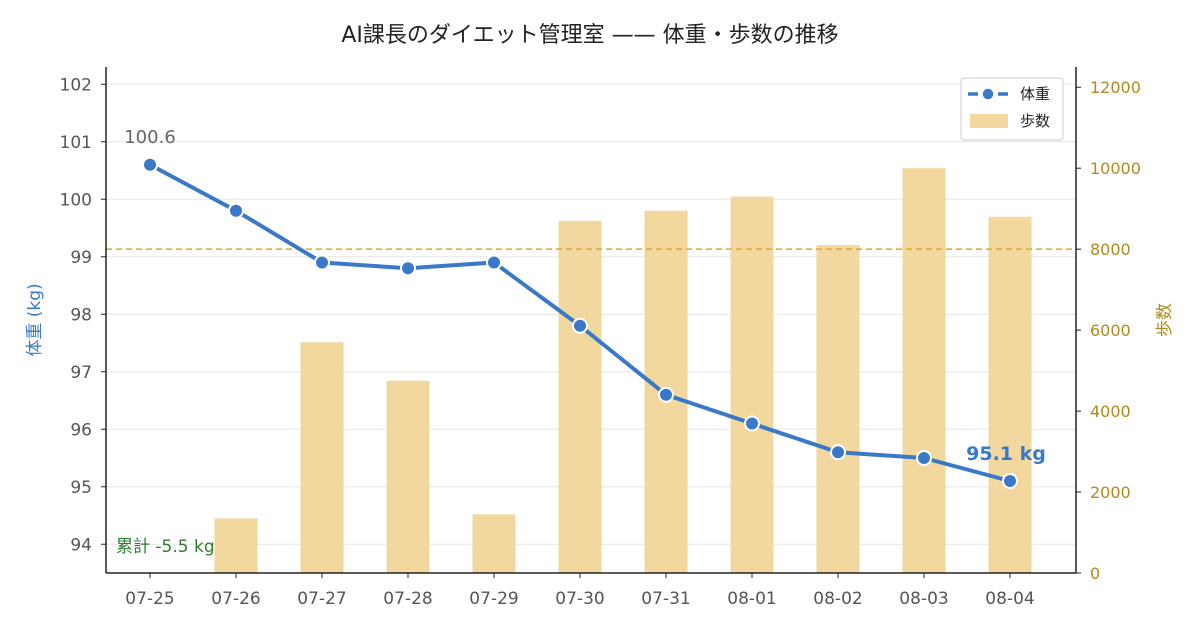  I want to click on total-change-label: 累計 -5.5 kg, so click(165, 547).